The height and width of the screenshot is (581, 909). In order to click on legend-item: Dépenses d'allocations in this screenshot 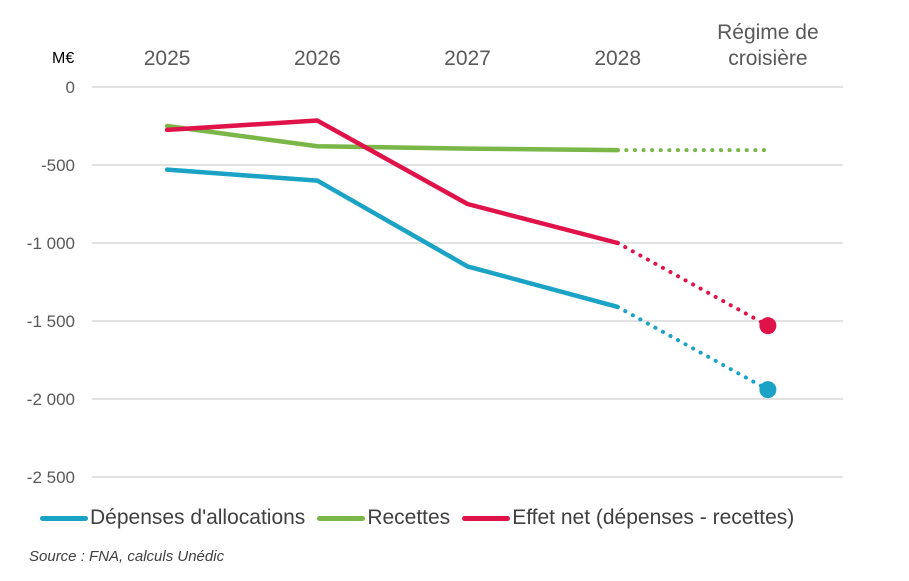, I will do `click(172, 518)`.